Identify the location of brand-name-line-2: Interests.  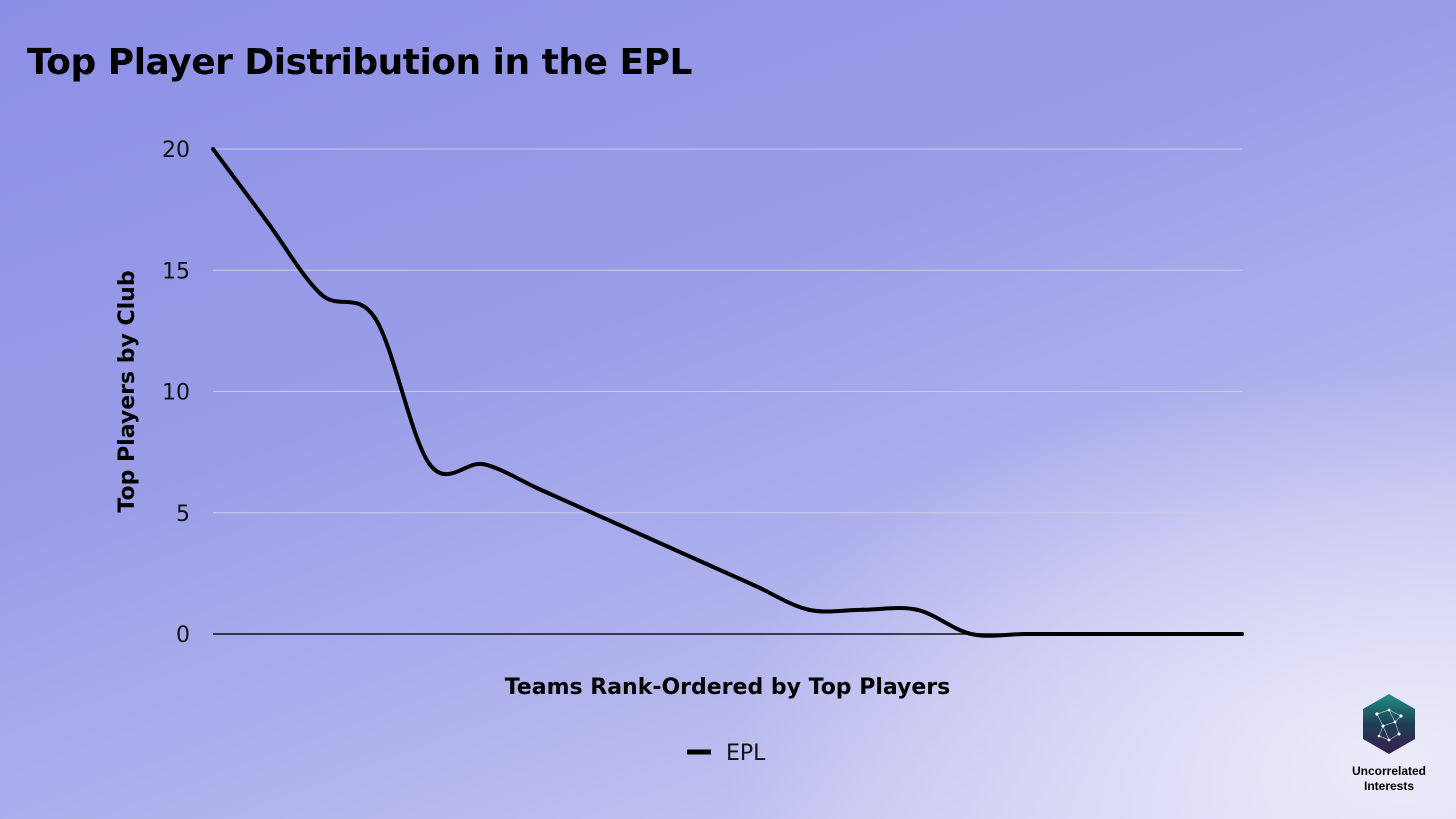
(1389, 786).